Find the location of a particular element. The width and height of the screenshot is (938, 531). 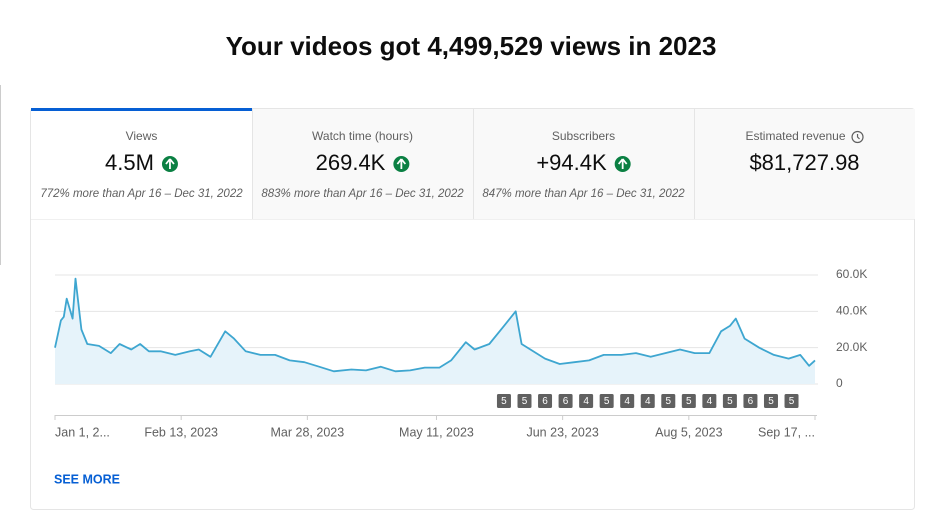

tab-value: +94.4K is located at coordinates (571, 162).